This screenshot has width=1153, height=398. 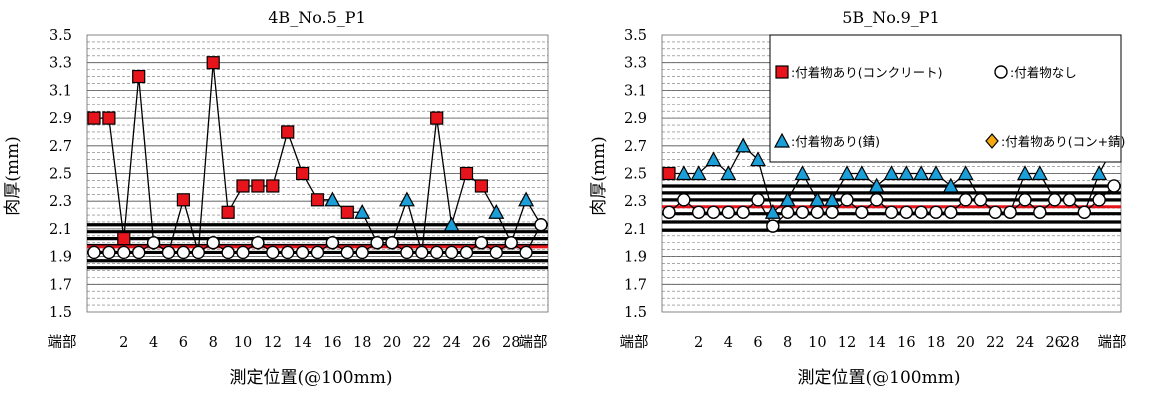 I want to click on legend-box, so click(x=945, y=98).